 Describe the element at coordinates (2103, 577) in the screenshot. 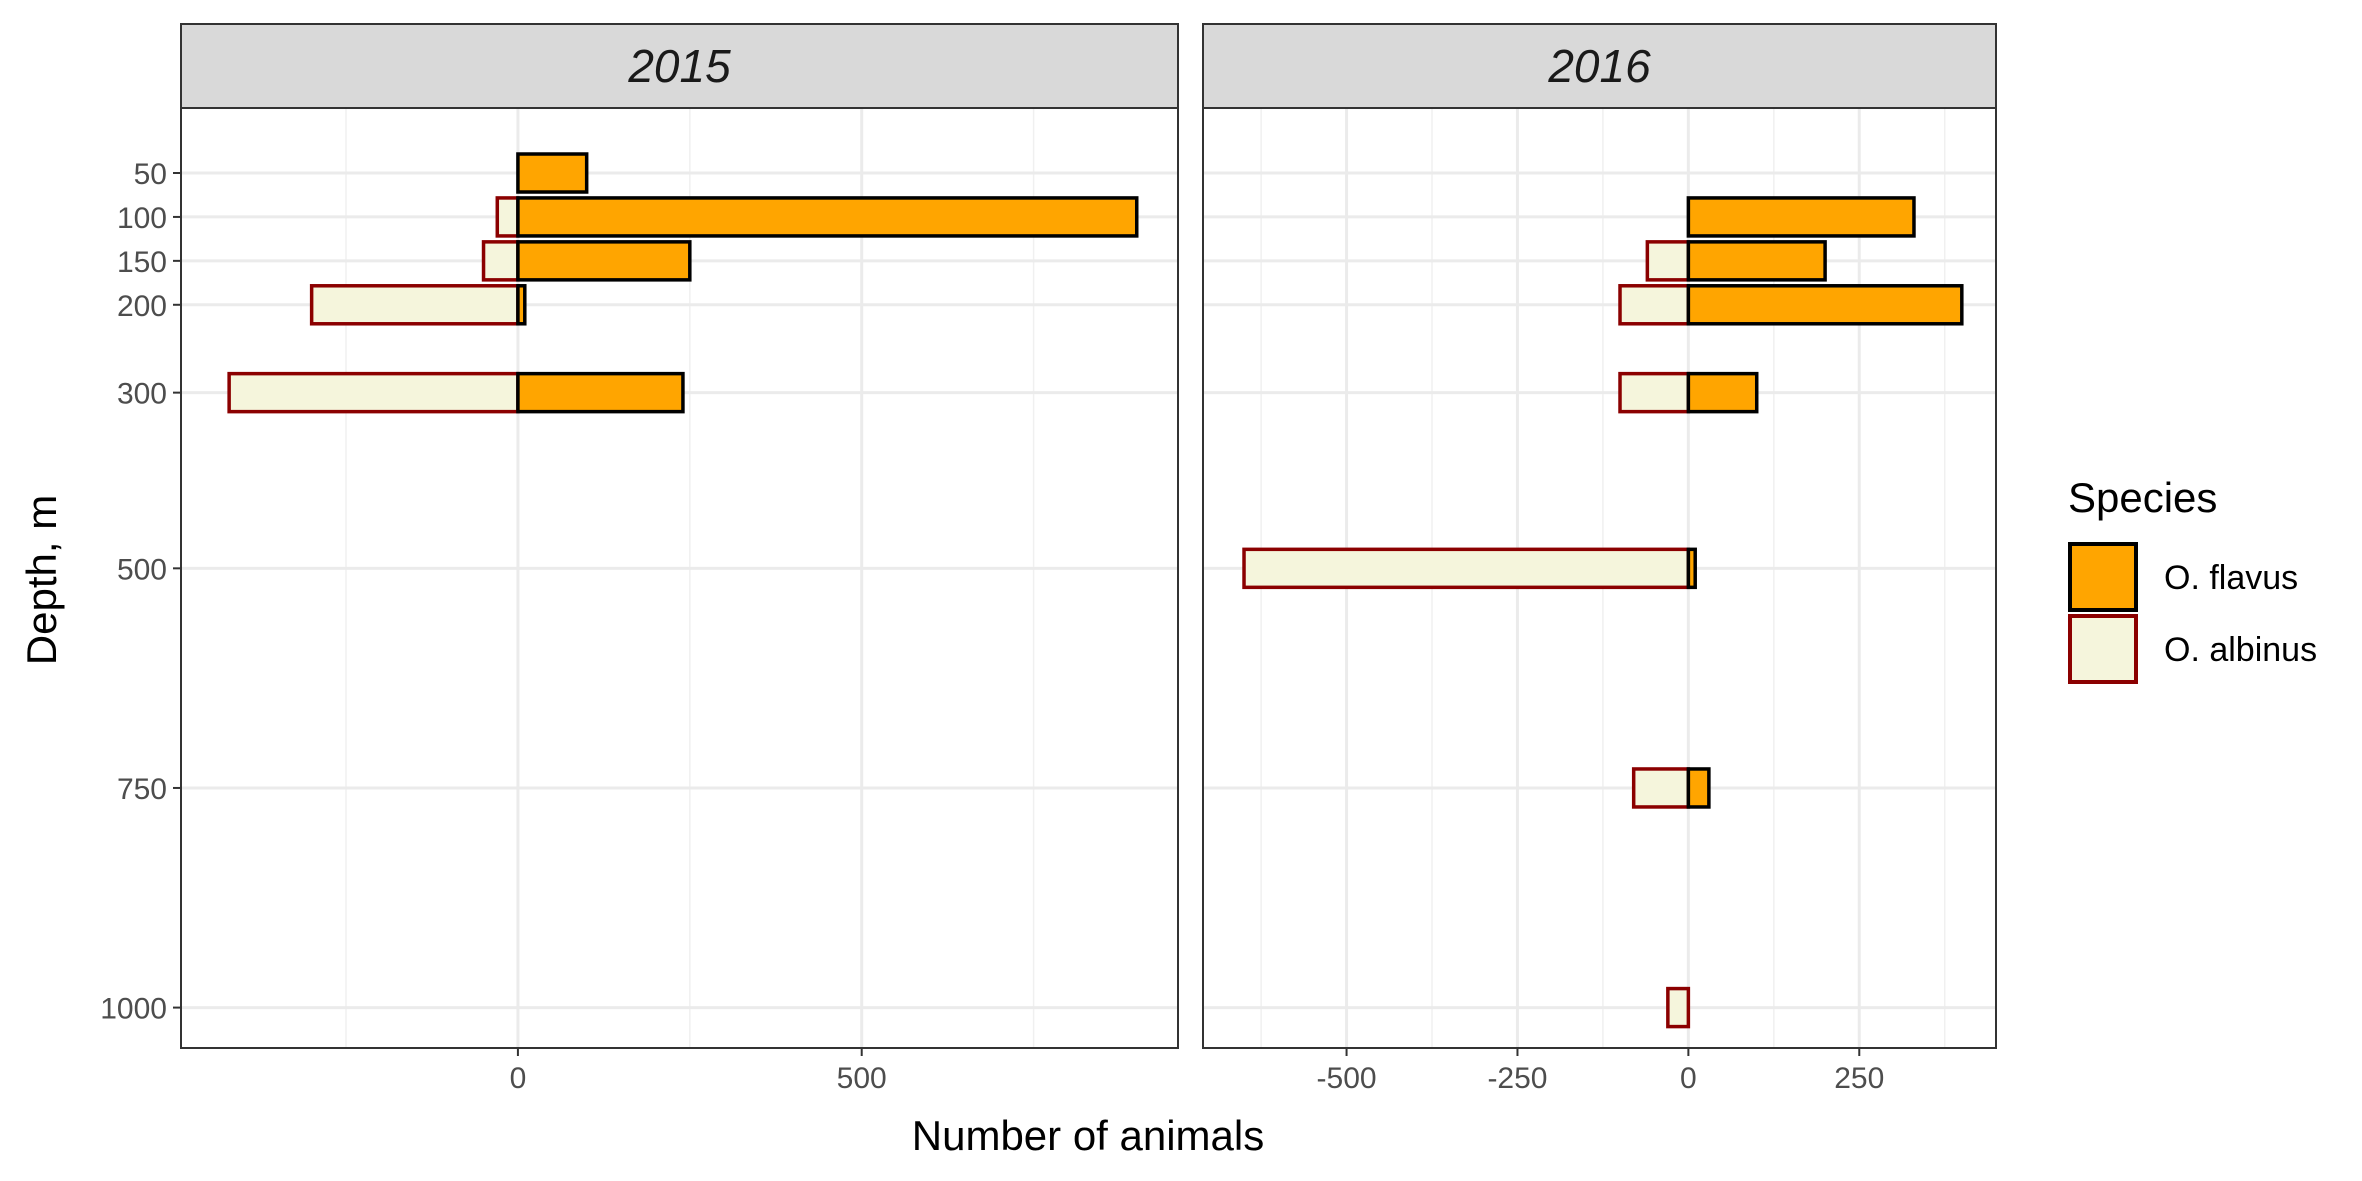

I see `legend-key-o-flavus` at that location.